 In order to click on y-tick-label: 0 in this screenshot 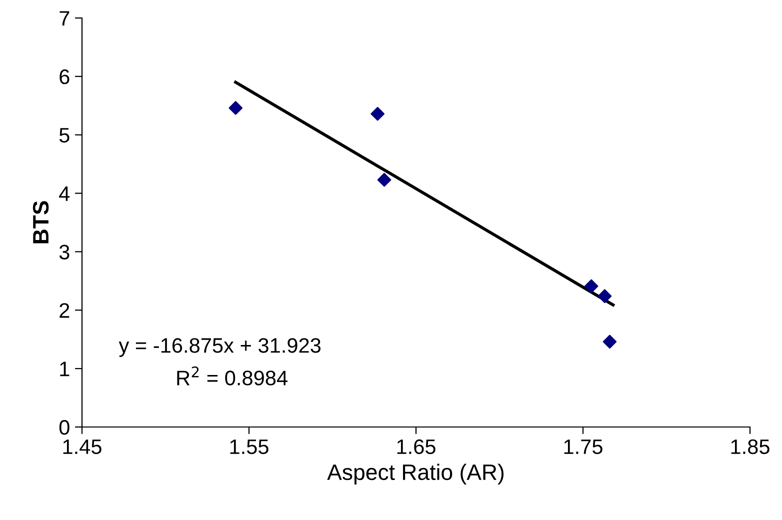, I will do `click(64, 427)`.